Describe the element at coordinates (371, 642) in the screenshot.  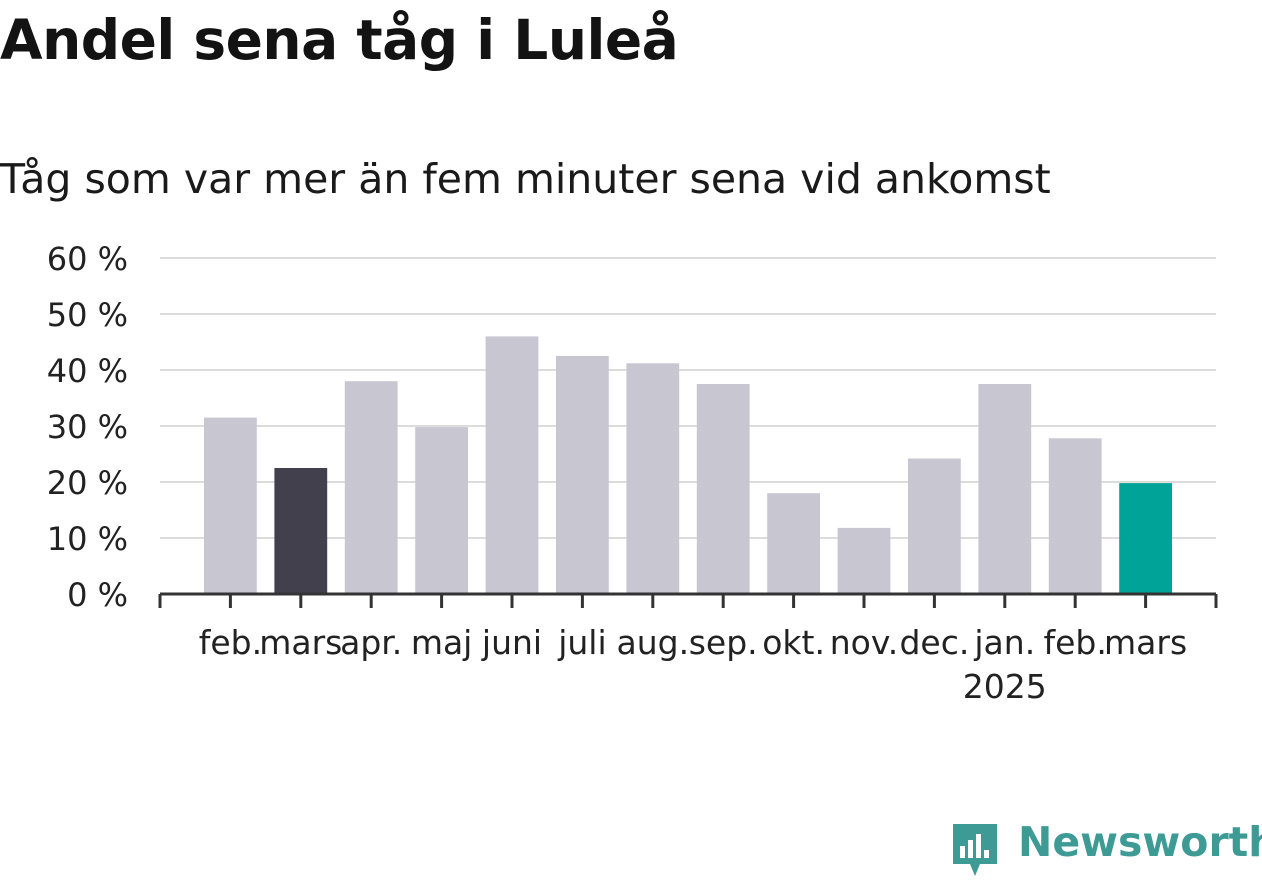
I see `x-tick-label: apr.` at that location.